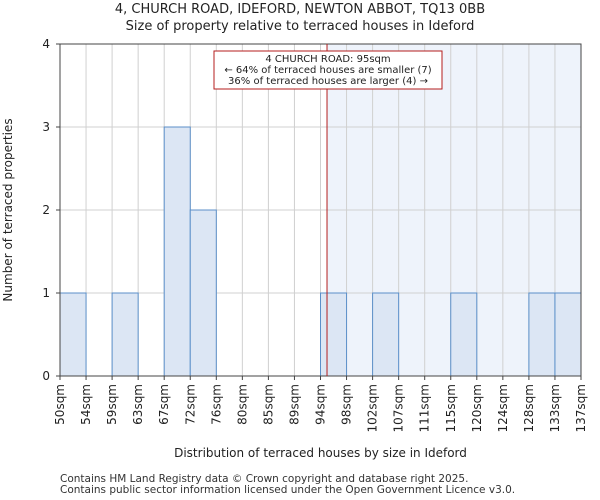 This screenshot has width=600, height=500. I want to click on bar-115sqm, so click(464, 334).